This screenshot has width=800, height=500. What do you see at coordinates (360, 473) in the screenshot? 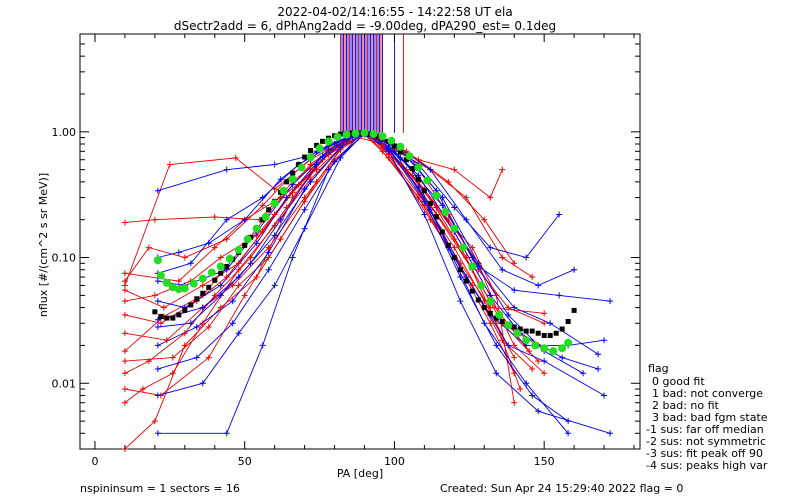
I see `x-axis-label: PA [deg]` at bounding box center [360, 473].